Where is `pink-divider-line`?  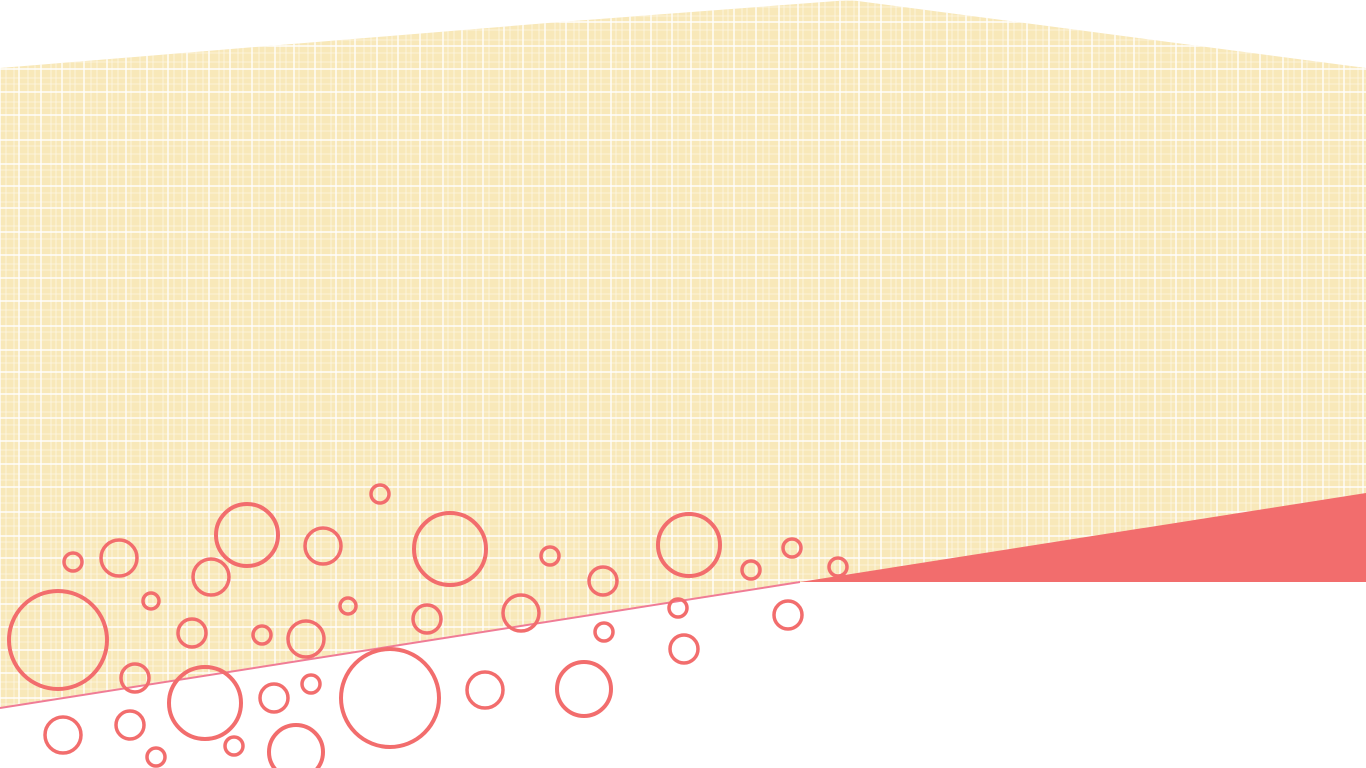 pink-divider-line is located at coordinates (400, 645).